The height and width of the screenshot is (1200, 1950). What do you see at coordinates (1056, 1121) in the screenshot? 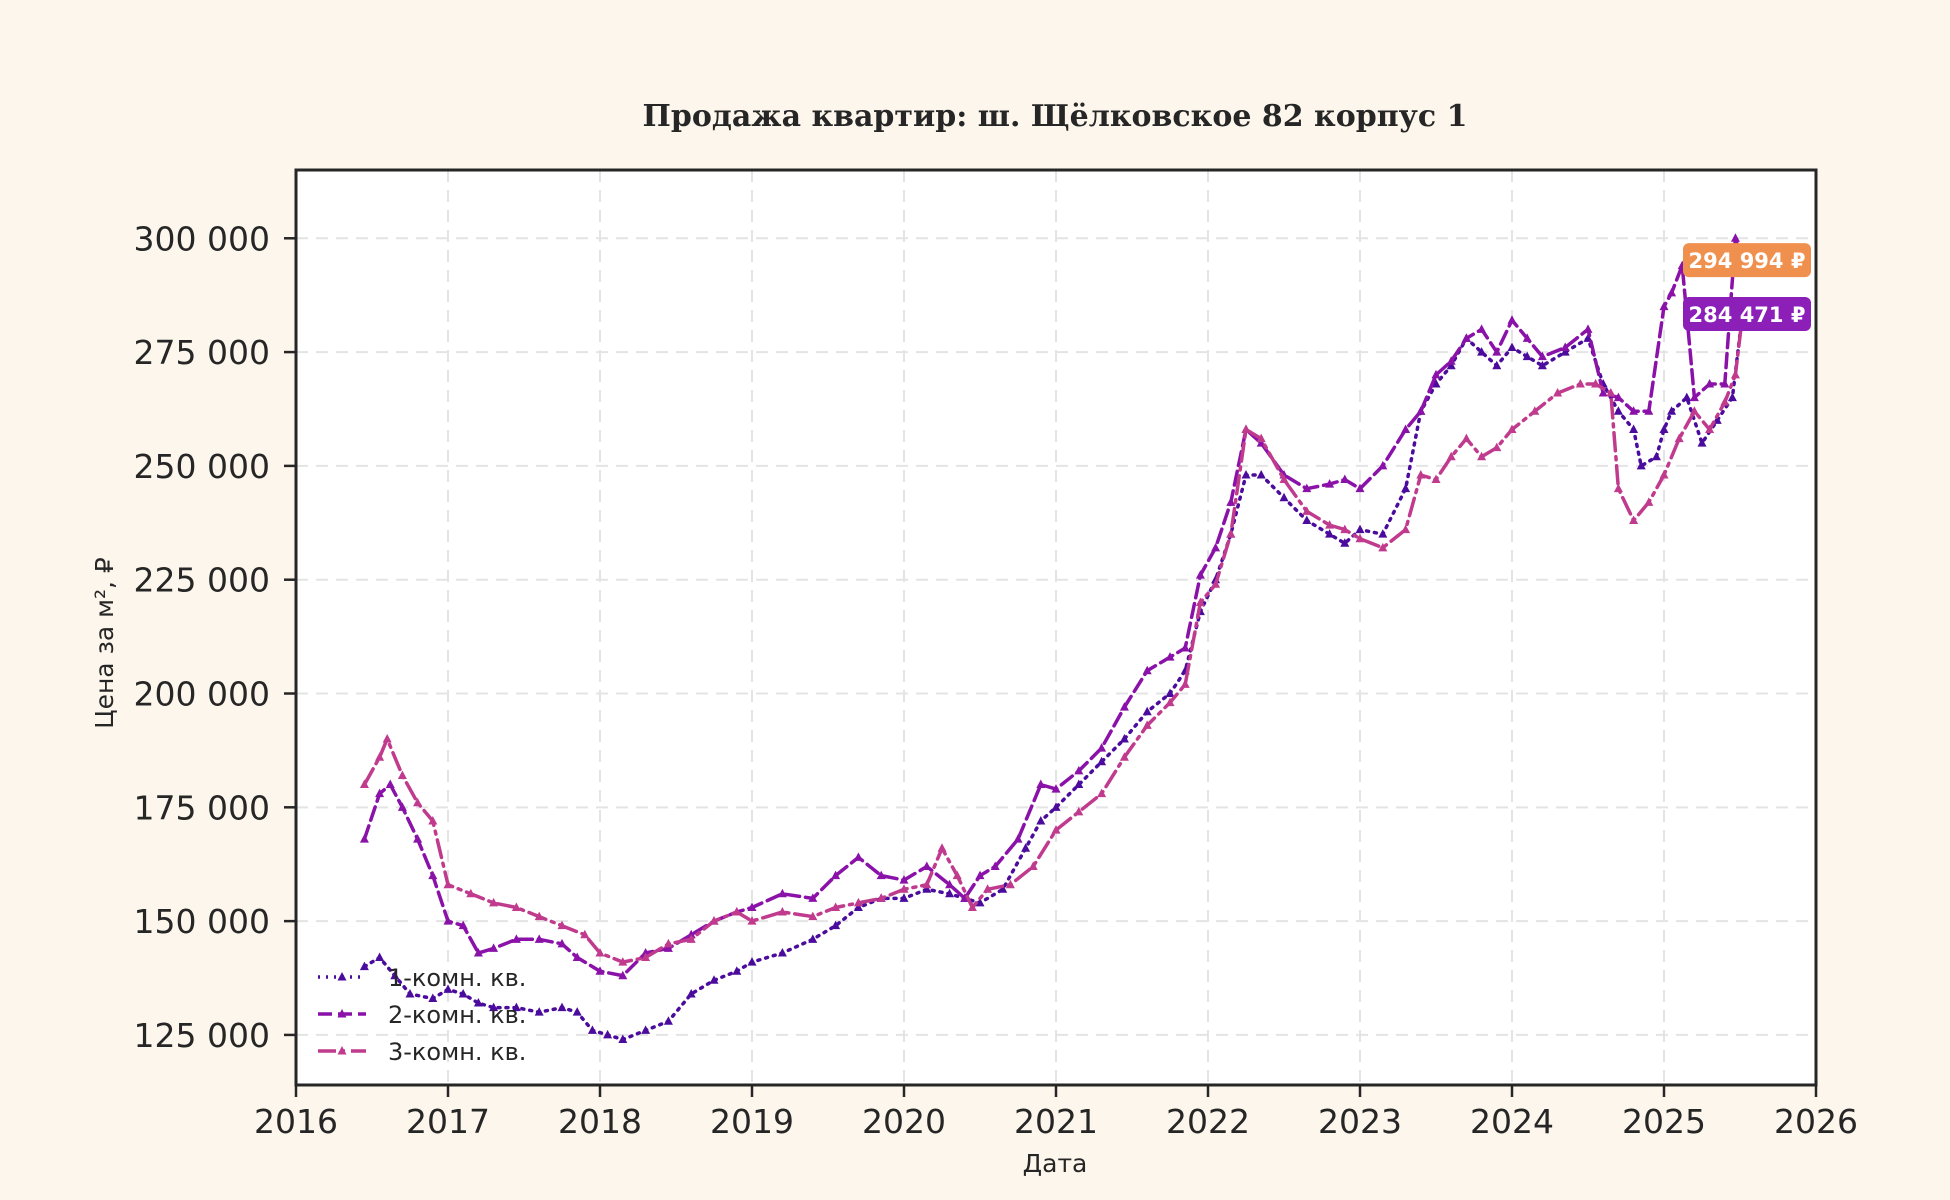
I see `x-tick-label: 2021` at bounding box center [1056, 1121].